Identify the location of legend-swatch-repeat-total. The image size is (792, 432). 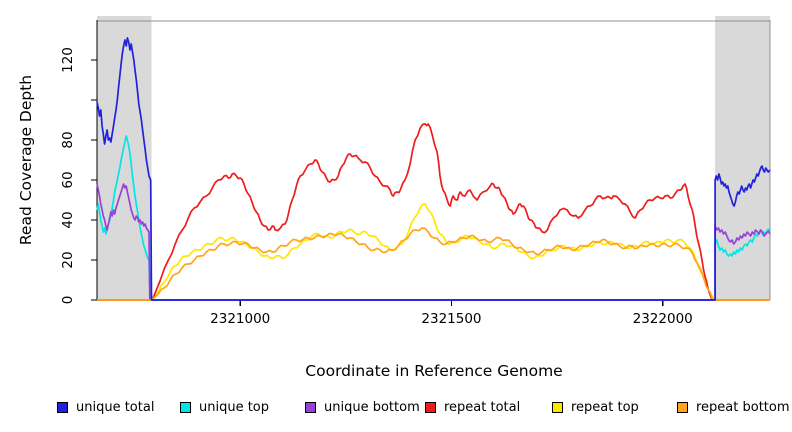
(430, 407).